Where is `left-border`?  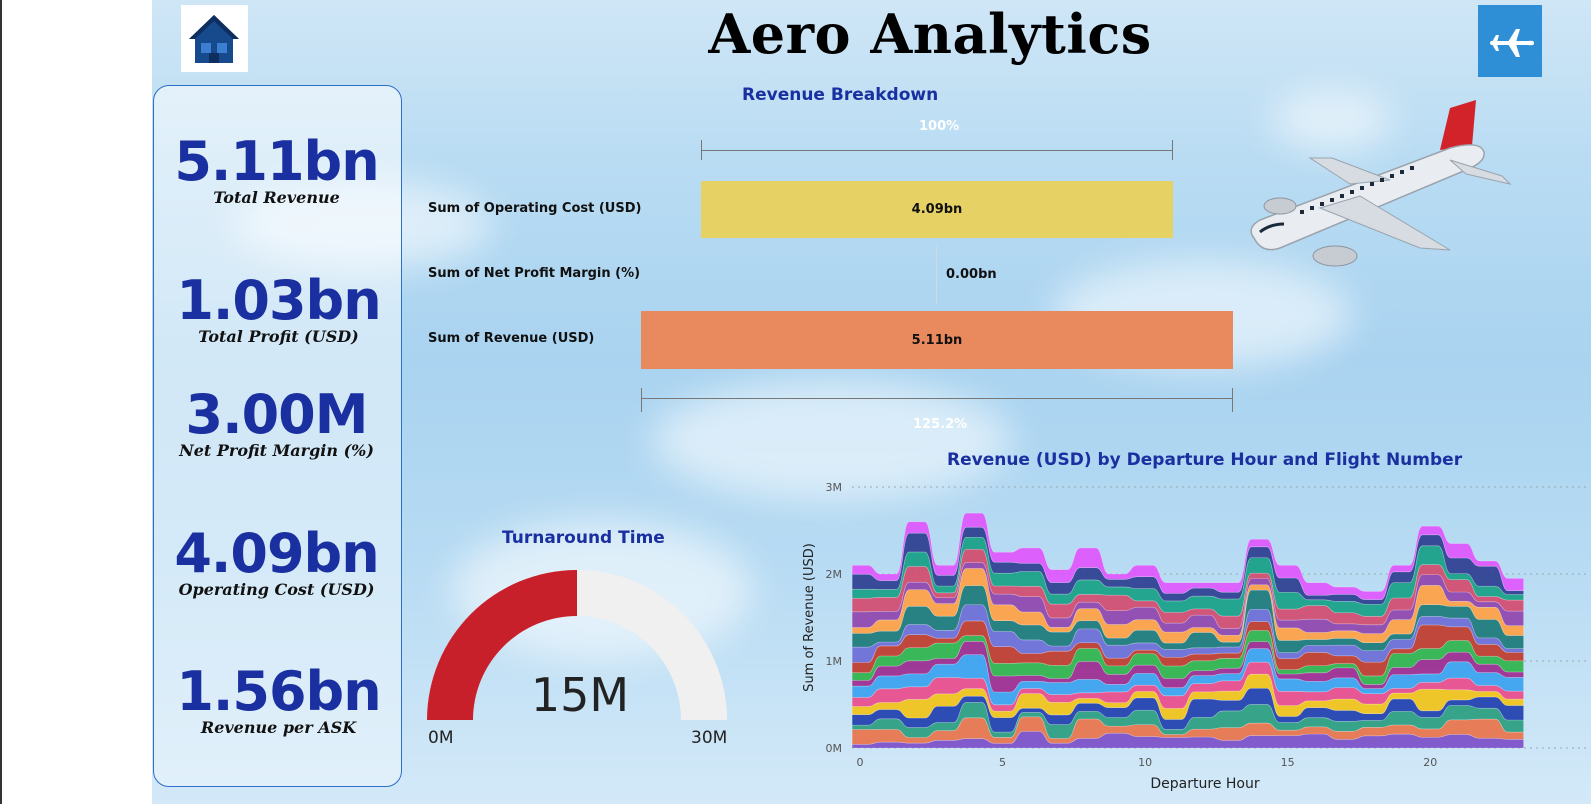
left-border is located at coordinates (1, 402).